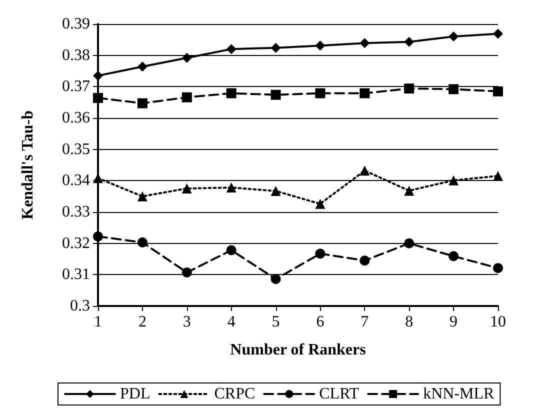  What do you see at coordinates (76, 118) in the screenshot?
I see `y-tick-label: 0.36` at bounding box center [76, 118].